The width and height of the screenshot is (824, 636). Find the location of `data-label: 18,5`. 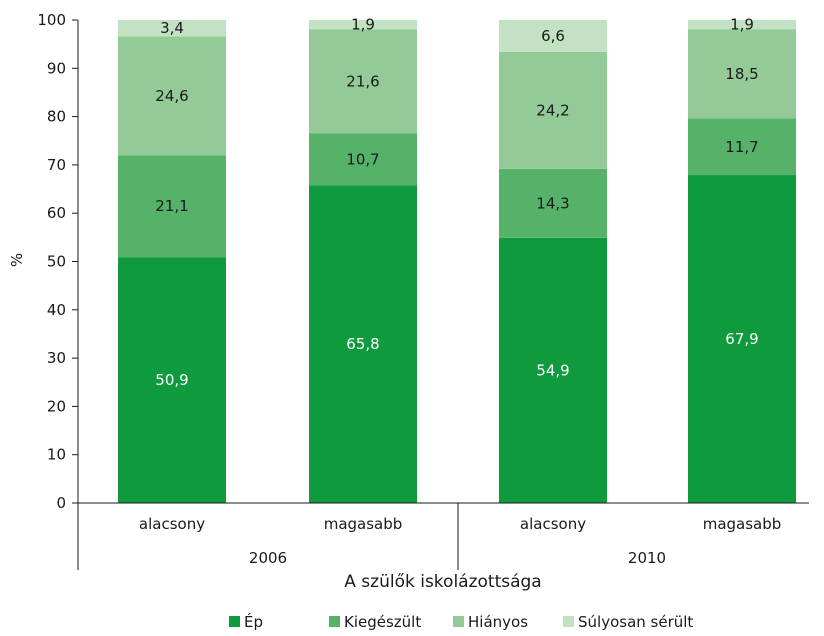

data-label: 18,5 is located at coordinates (741, 74).